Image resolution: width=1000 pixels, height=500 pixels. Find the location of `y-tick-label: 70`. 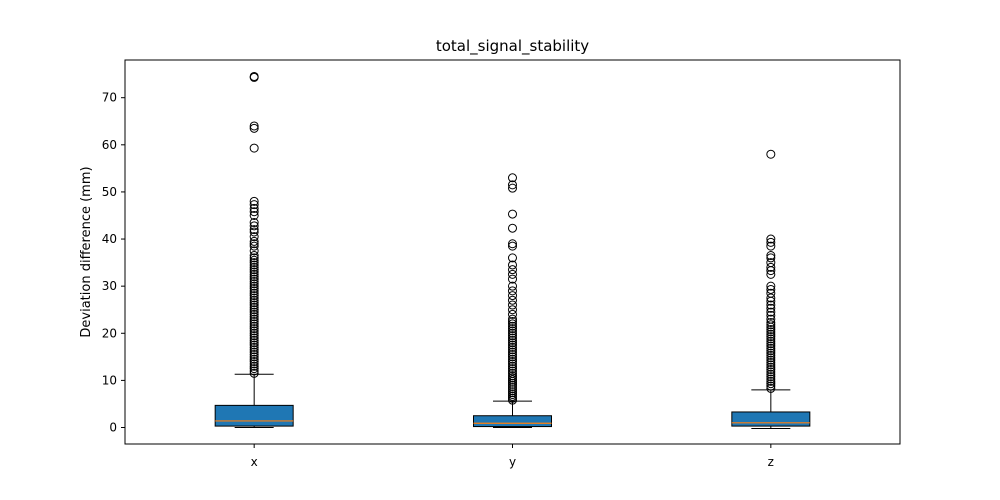

y-tick-label: 70 is located at coordinates (109, 98).